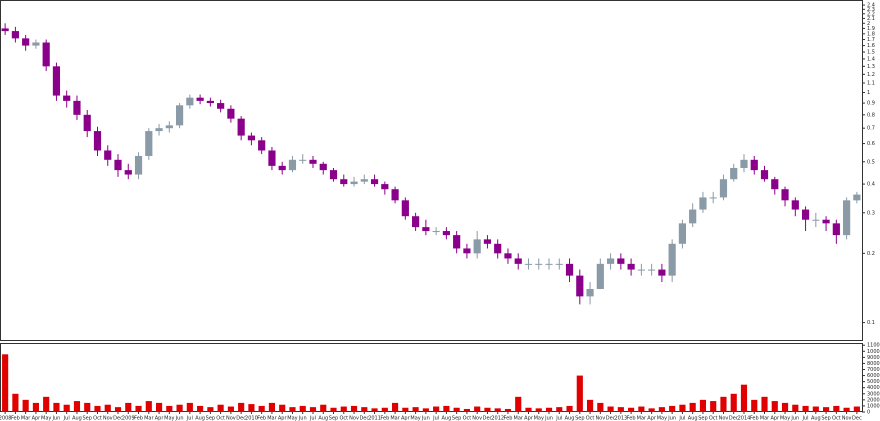 This screenshot has height=421, width=880. Describe the element at coordinates (871, 53) in the screenshot. I see `y-tick-label: 1.5` at that location.